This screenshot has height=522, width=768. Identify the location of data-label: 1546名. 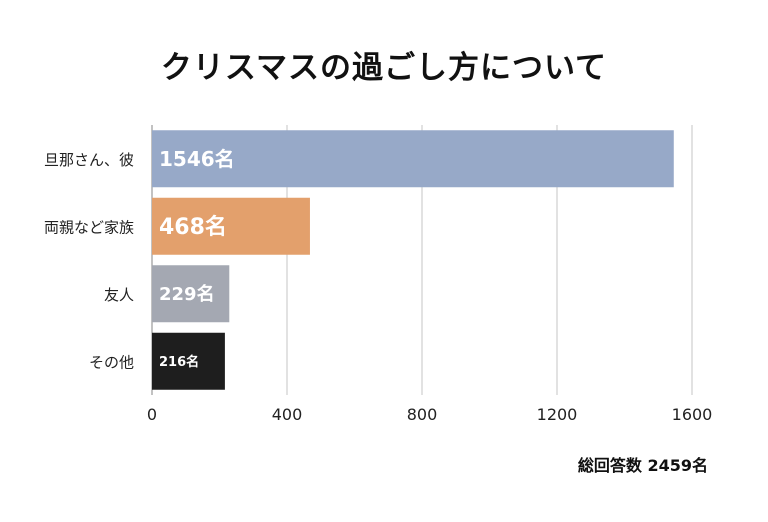
(197, 159).